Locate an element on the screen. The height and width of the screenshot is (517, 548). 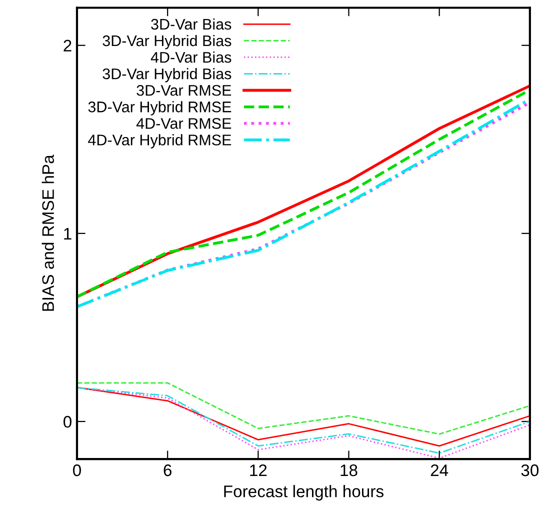
x-tick-label: 24 is located at coordinates (439, 470).